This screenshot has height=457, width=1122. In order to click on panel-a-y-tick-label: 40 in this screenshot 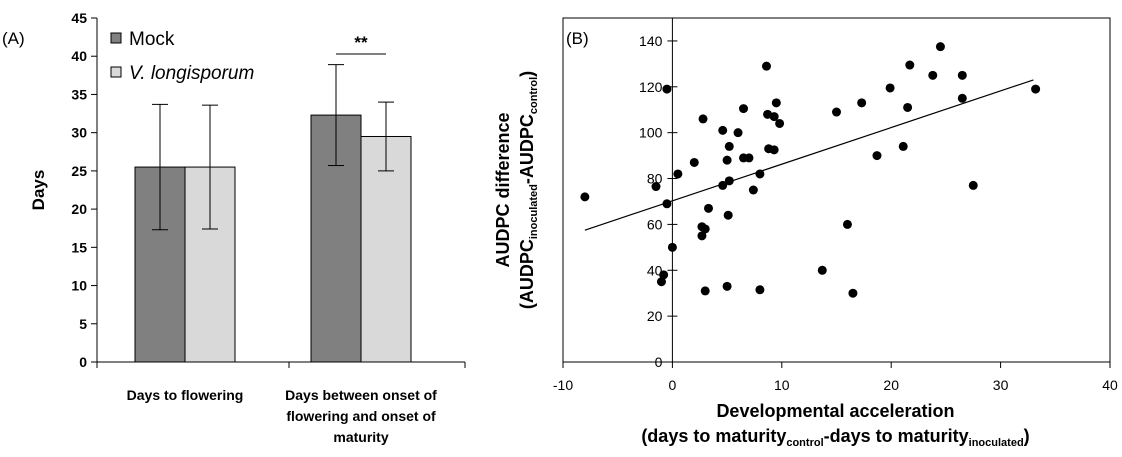, I will do `click(79, 56)`.